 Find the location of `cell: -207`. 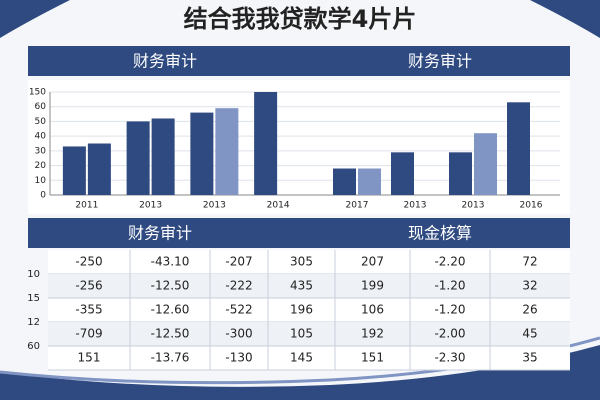

cell: -207 is located at coordinates (238, 262).